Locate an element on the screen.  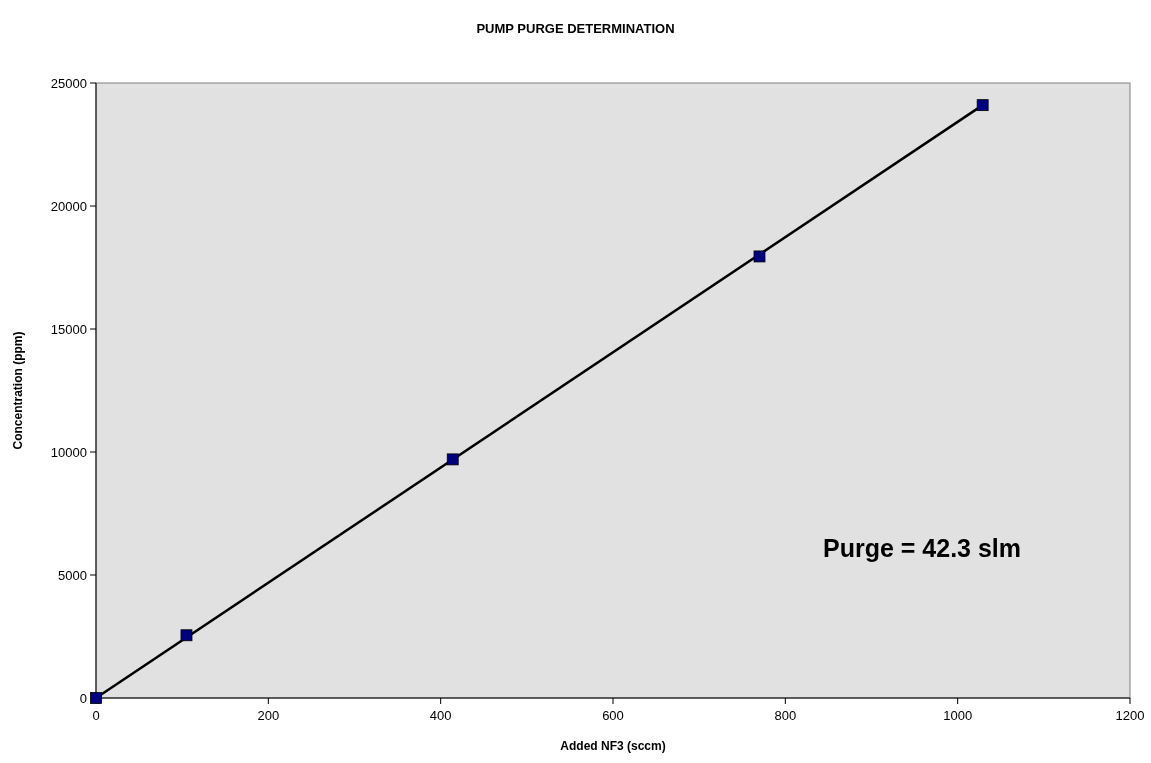
y-tick-label: 0 is located at coordinates (83, 698).